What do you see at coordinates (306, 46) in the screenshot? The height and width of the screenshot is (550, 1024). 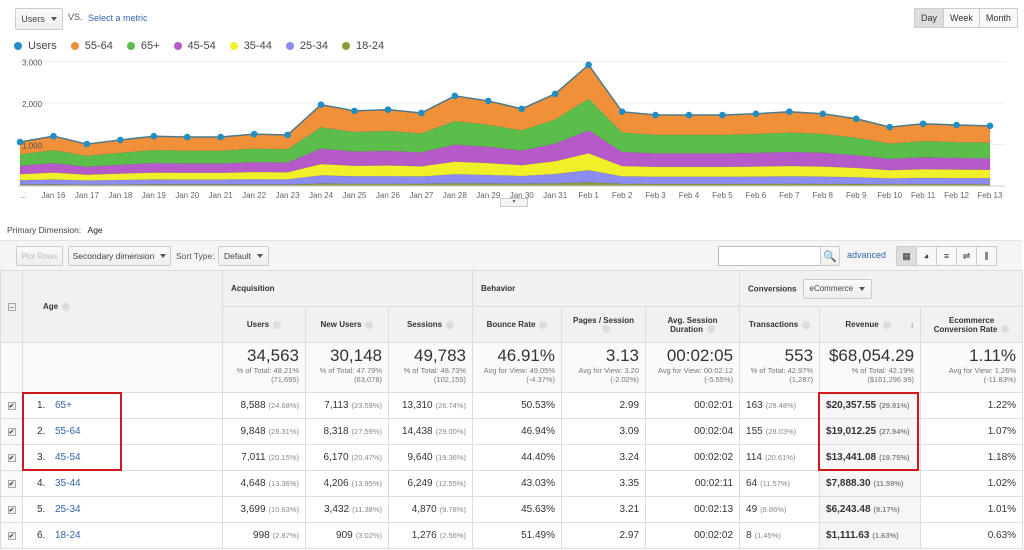 I see `legend-item-25-34: 25-34` at bounding box center [306, 46].